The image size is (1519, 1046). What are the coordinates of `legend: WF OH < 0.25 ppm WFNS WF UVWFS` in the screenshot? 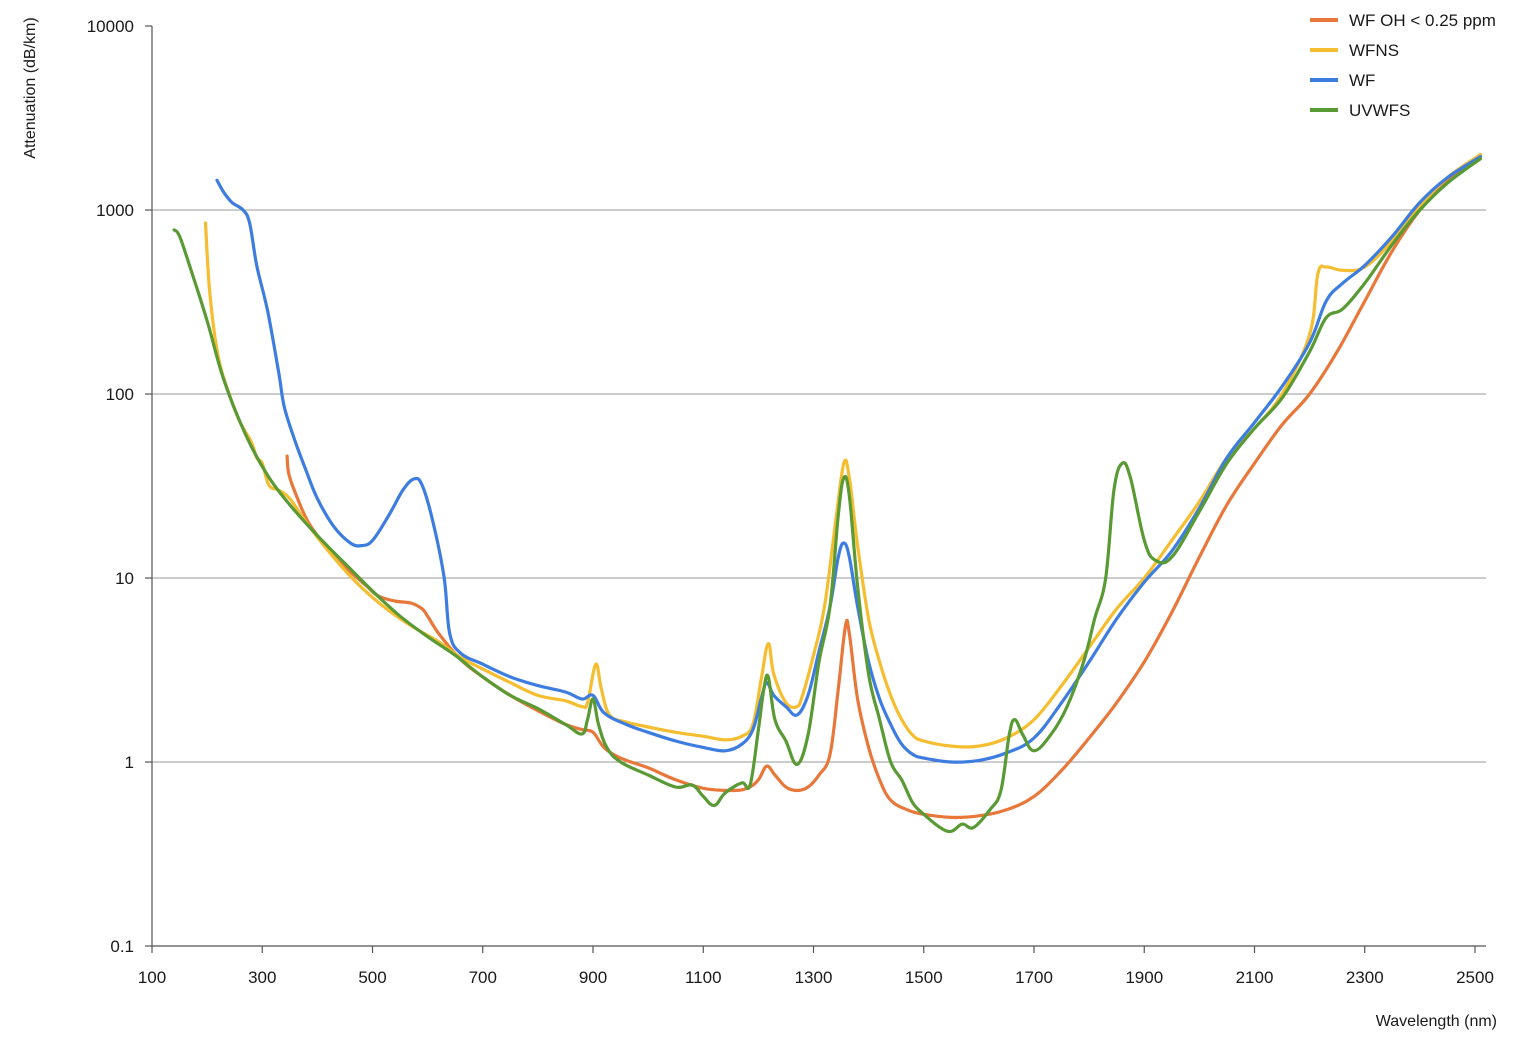 It's located at (1403, 65).